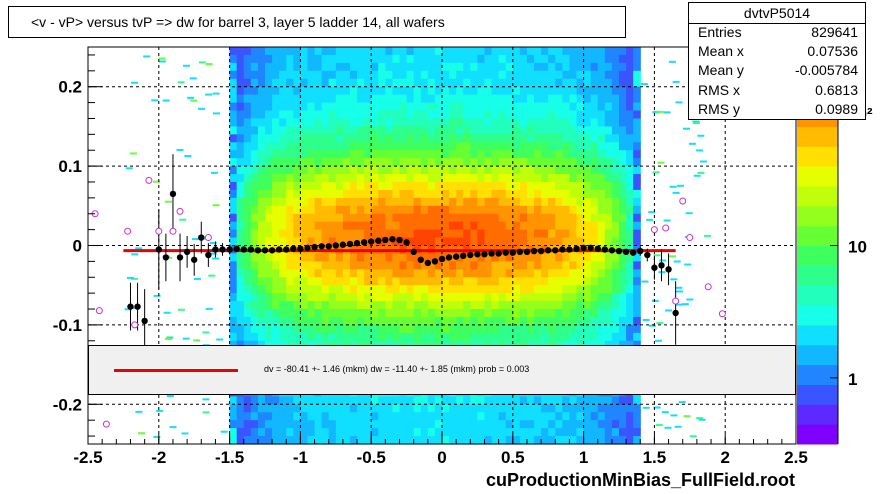  I want to click on y-tick-label: 0, so click(77, 246).